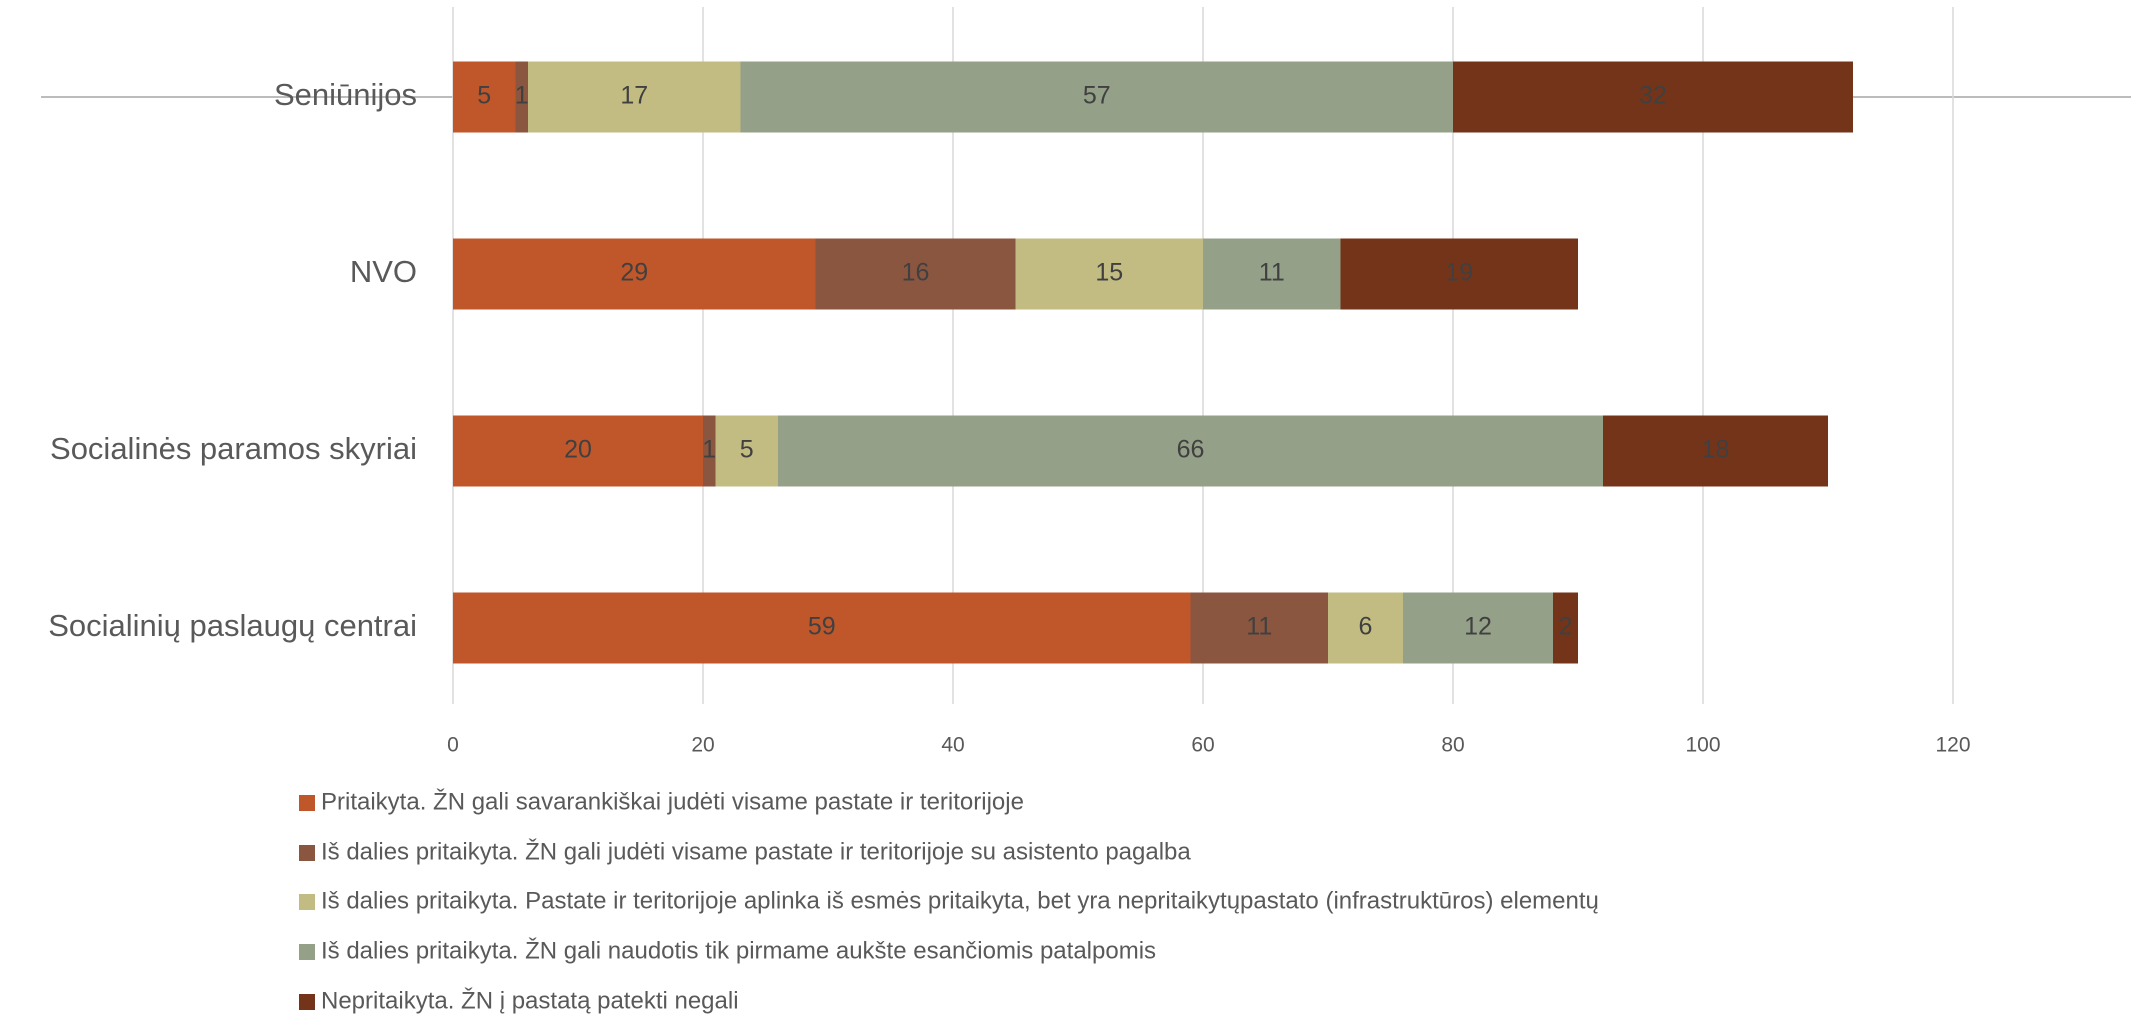  I want to click on data-label: 32, so click(1653, 96).